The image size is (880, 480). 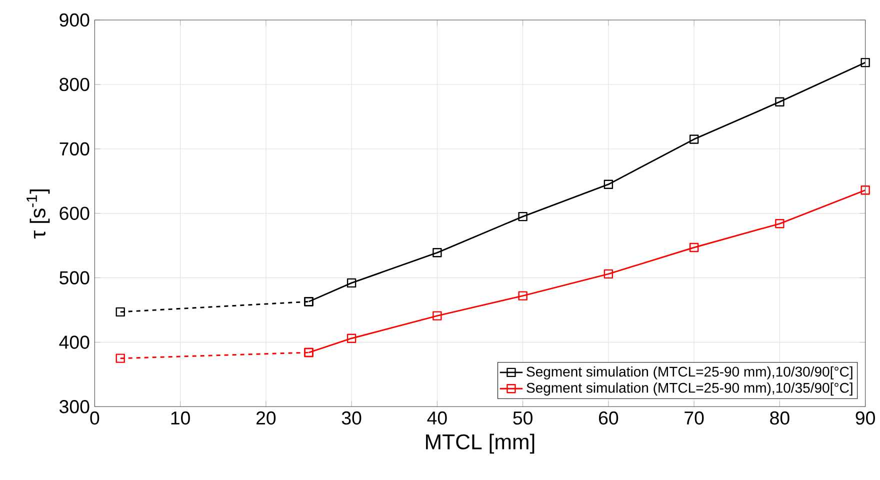 I want to click on x-tick-label: 30, so click(x=352, y=418).